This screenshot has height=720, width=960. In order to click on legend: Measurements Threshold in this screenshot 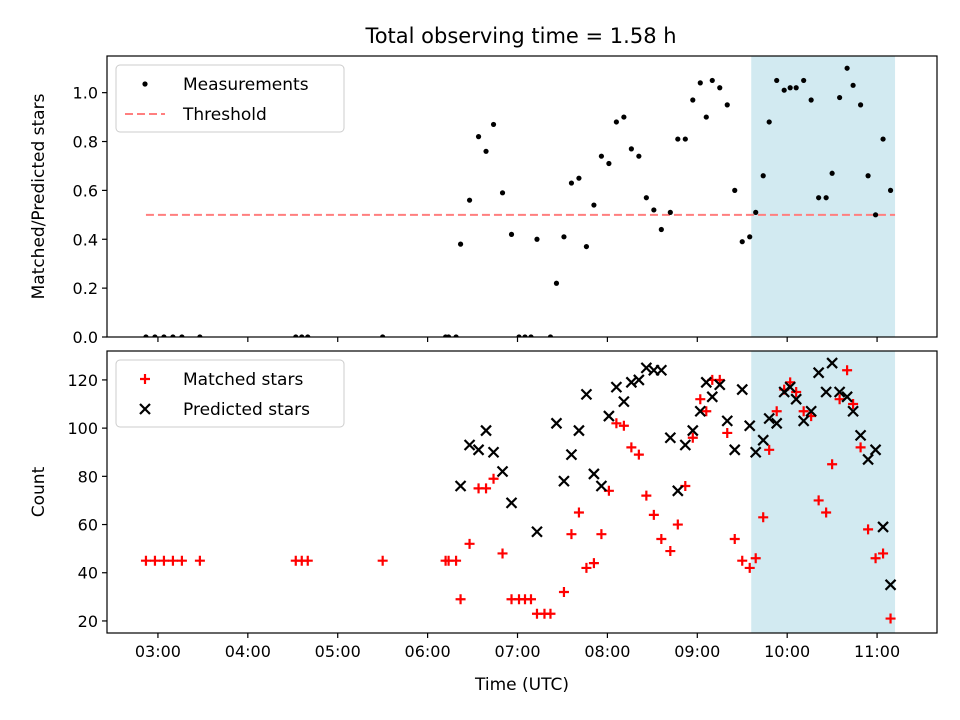, I will do `click(230, 98)`.